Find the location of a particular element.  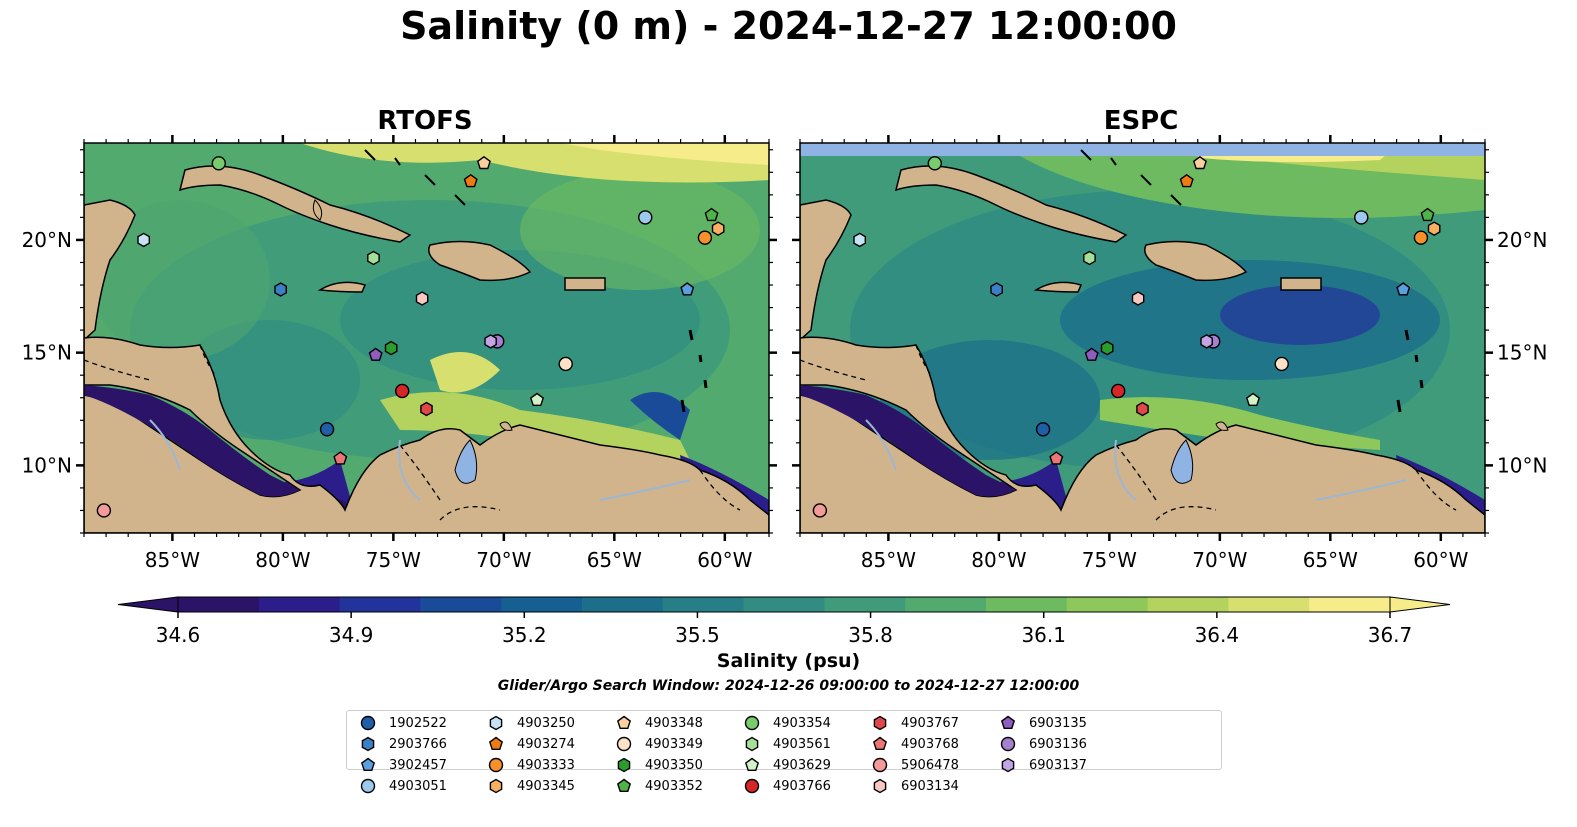

legend-item-4903345: 4903345 is located at coordinates (530, 786).